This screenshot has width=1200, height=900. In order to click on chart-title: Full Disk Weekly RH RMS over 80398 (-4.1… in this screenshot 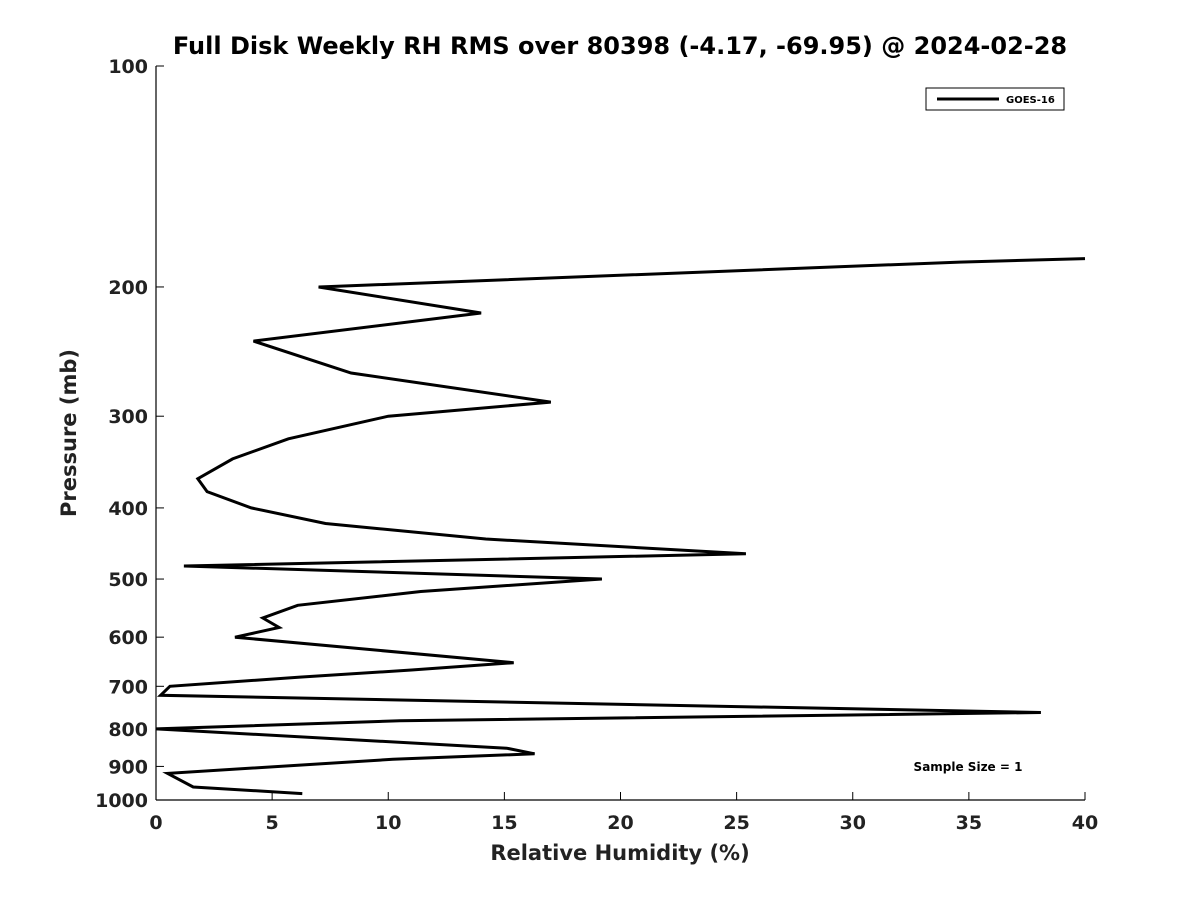, I will do `click(620, 46)`.